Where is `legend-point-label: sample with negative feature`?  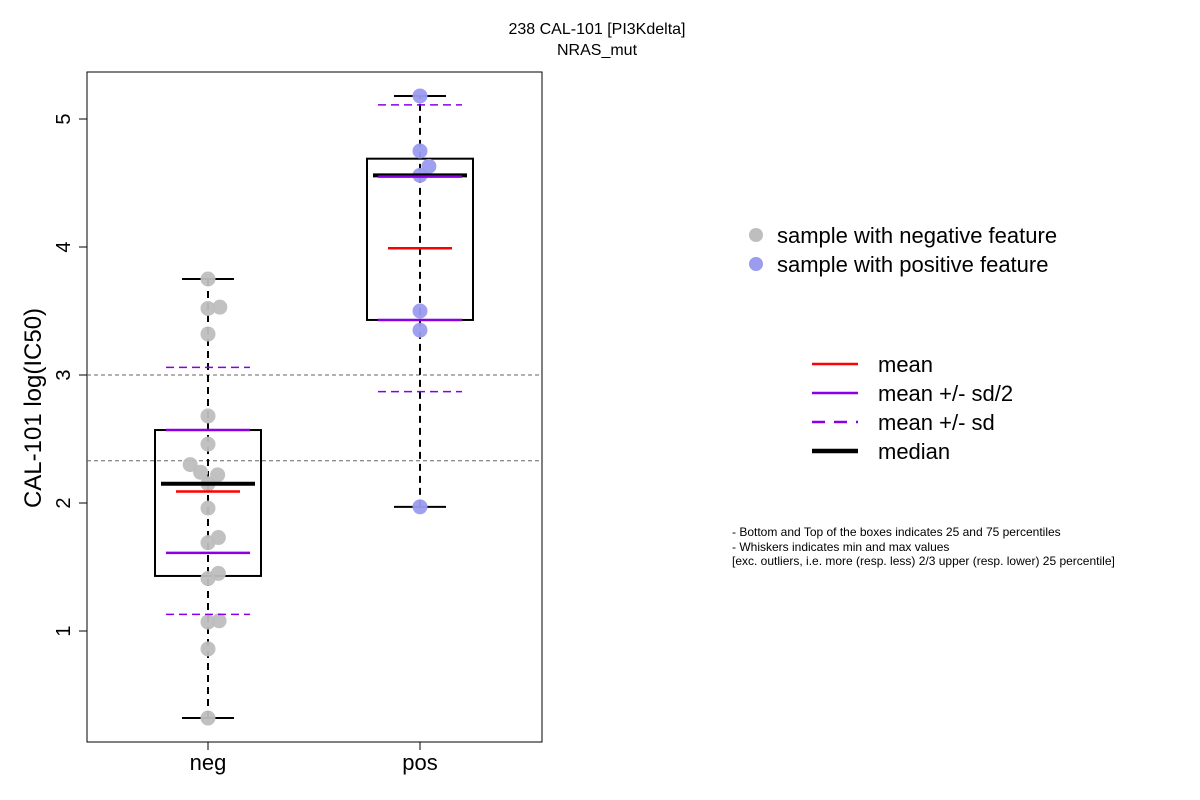 legend-point-label: sample with negative feature is located at coordinates (917, 235).